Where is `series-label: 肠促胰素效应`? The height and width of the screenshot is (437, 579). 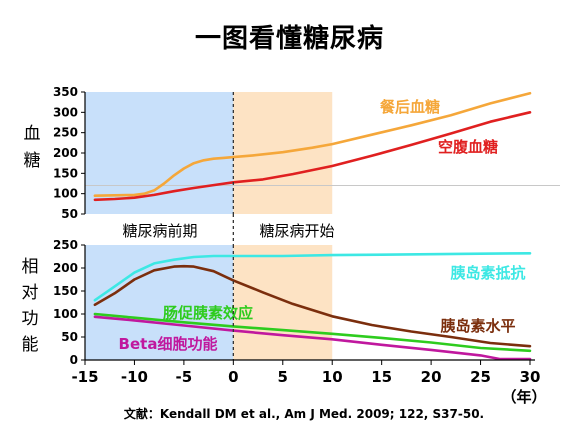
series-label: 肠促胰素效应 is located at coordinates (208, 313).